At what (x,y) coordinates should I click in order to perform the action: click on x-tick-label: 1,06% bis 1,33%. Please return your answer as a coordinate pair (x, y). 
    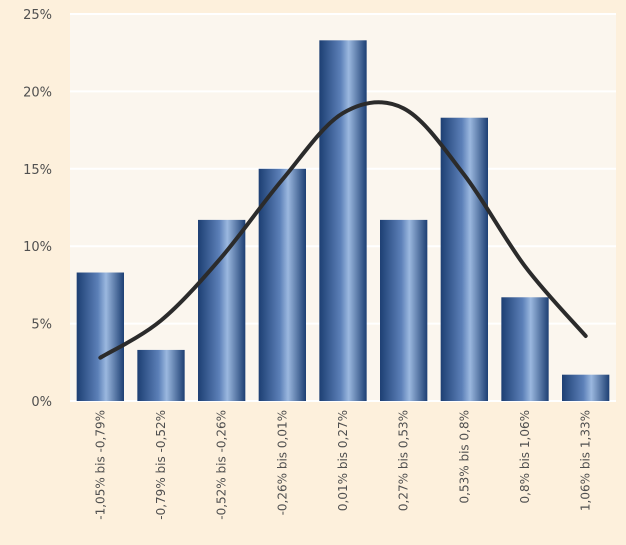
    Looking at the image, I should click on (586, 460).